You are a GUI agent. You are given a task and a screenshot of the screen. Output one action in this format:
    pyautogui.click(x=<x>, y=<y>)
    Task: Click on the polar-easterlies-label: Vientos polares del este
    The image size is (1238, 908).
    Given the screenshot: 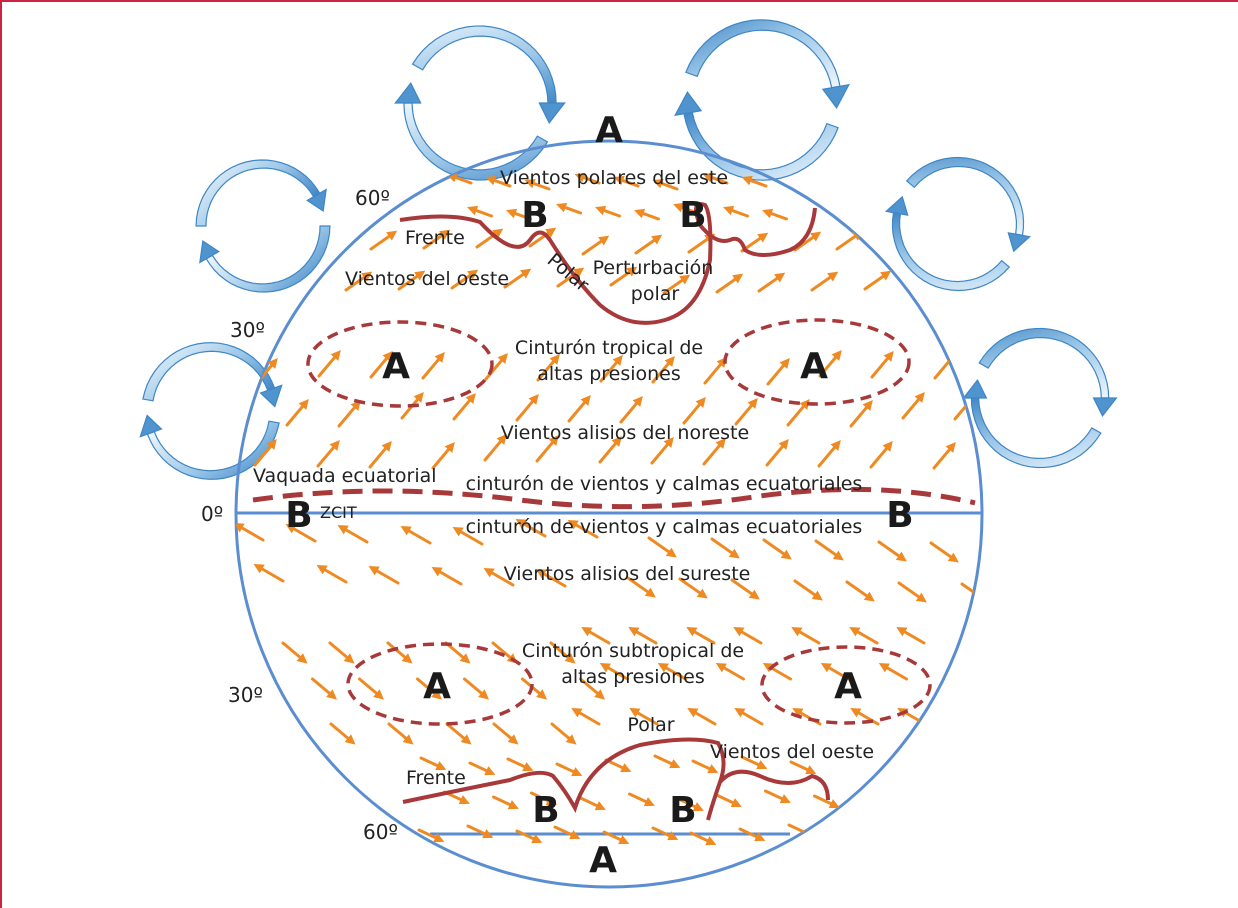 What is the action you would take?
    pyautogui.click(x=614, y=178)
    